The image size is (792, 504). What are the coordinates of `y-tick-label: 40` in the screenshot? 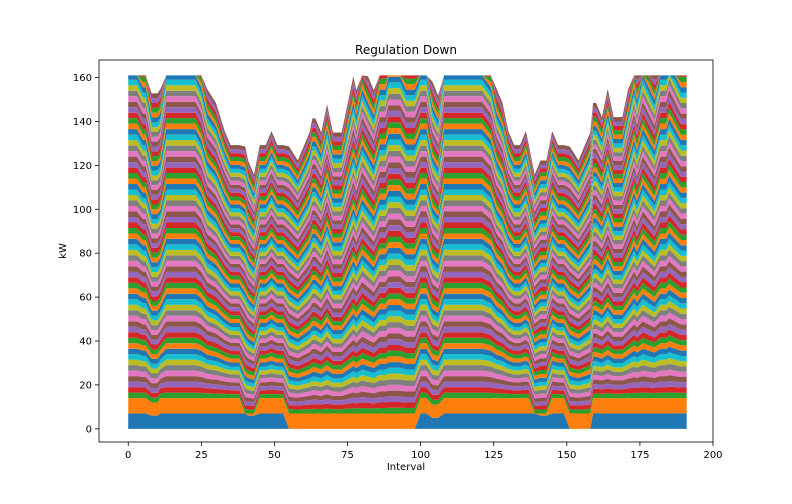 It's located at (85, 342).